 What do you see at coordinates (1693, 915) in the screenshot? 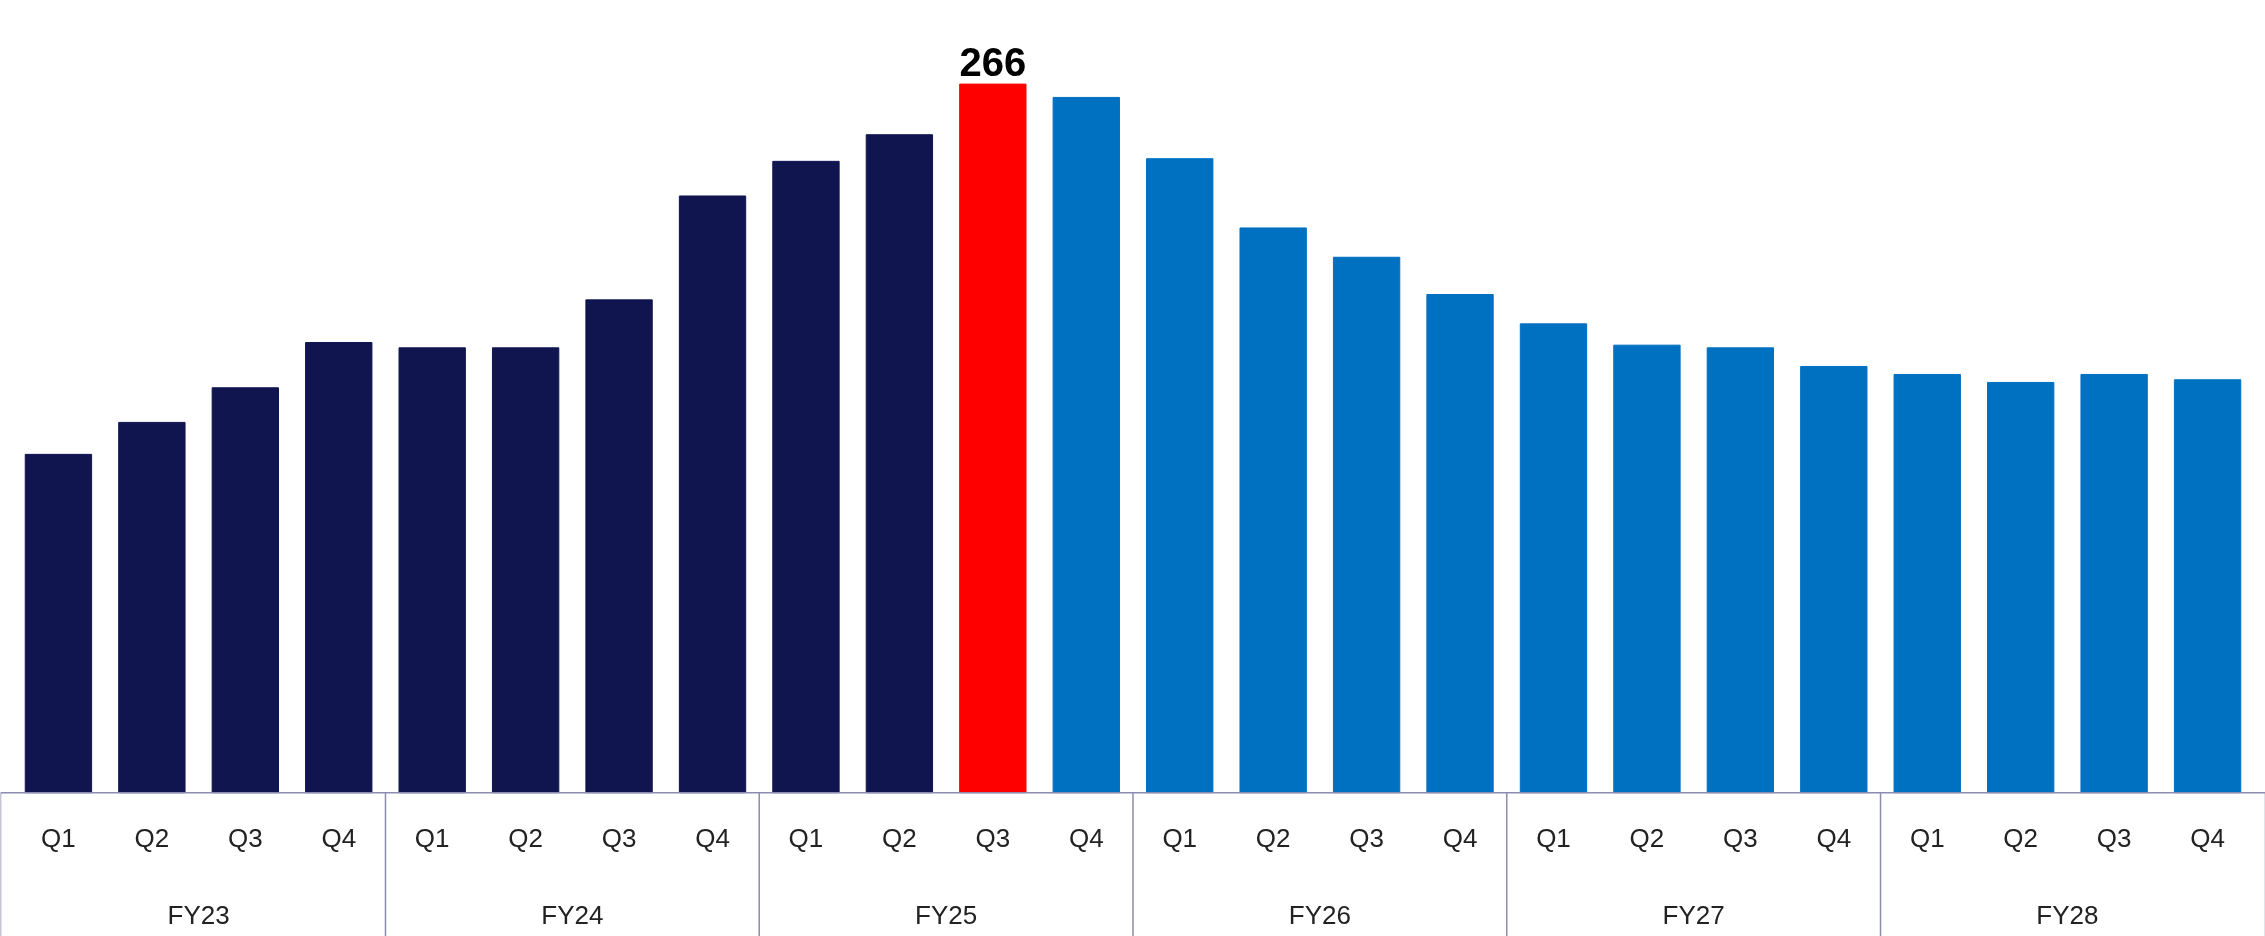
I see `text: FY27` at bounding box center [1693, 915].